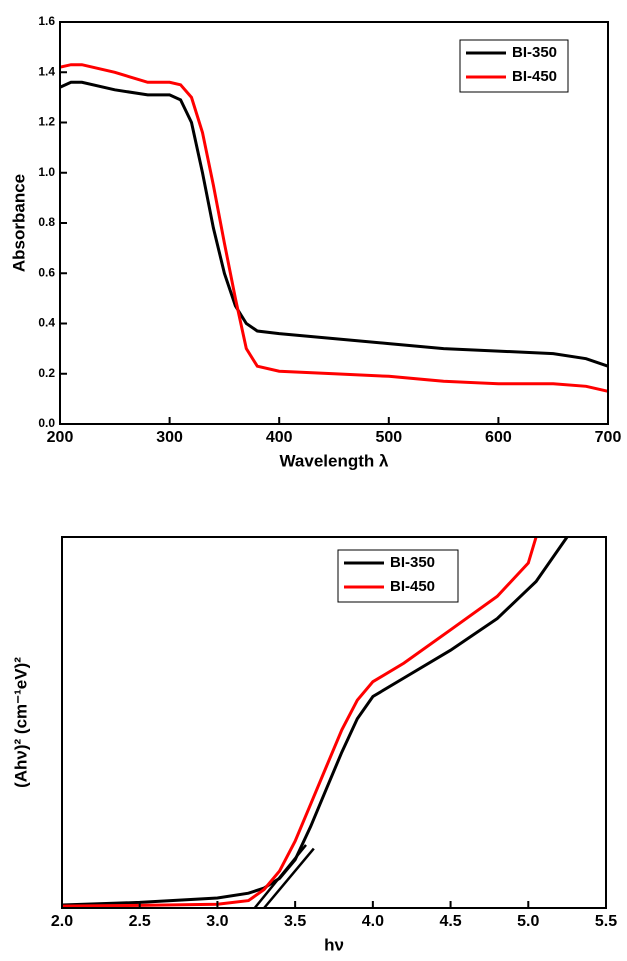 Image resolution: width=627 pixels, height=961 pixels. What do you see at coordinates (46, 323) in the screenshot?
I see `y-tick-label: 0.4` at bounding box center [46, 323].